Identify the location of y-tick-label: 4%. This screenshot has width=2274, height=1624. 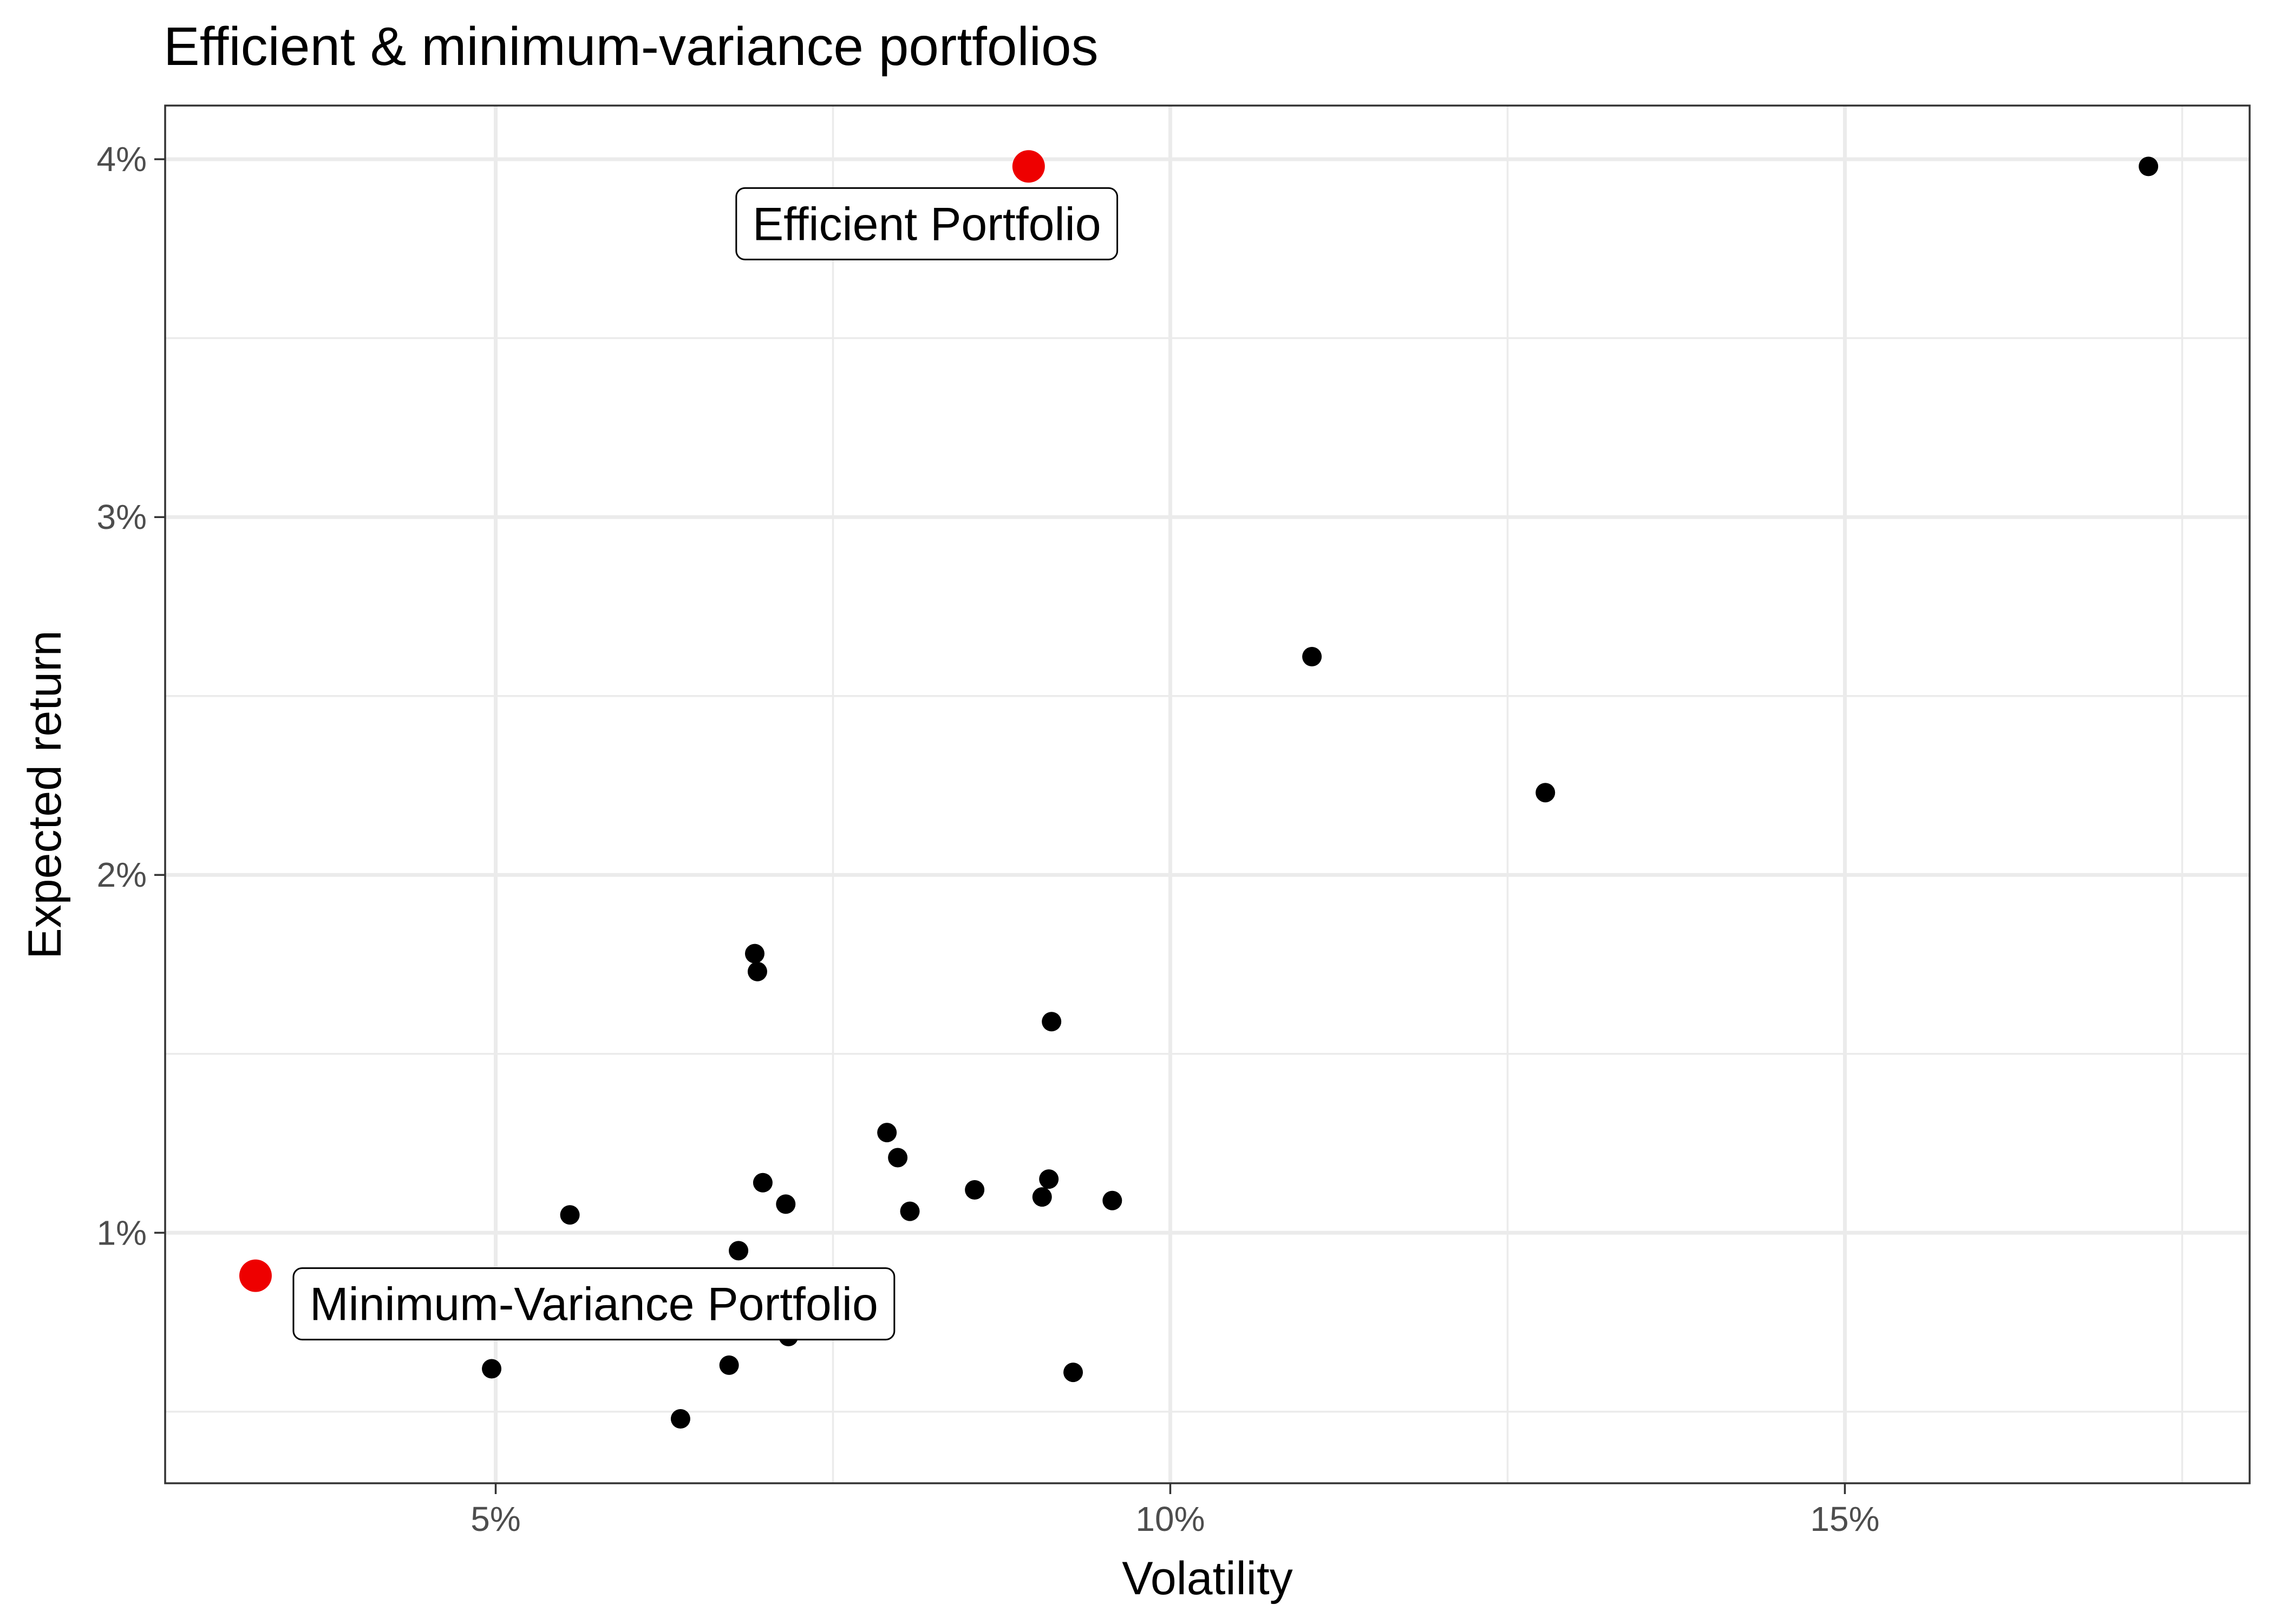
(122, 159).